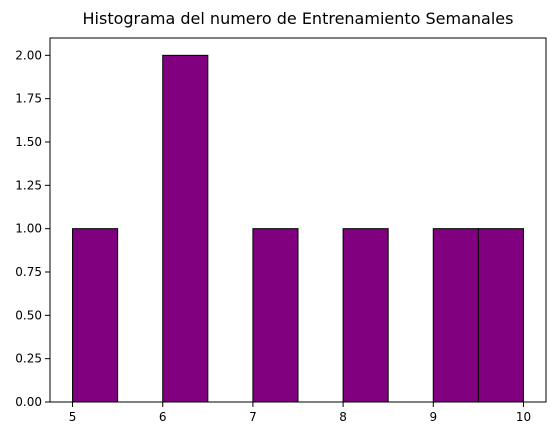 The height and width of the screenshot is (435, 556). I want to click on x-tick-label: 7, so click(253, 417).